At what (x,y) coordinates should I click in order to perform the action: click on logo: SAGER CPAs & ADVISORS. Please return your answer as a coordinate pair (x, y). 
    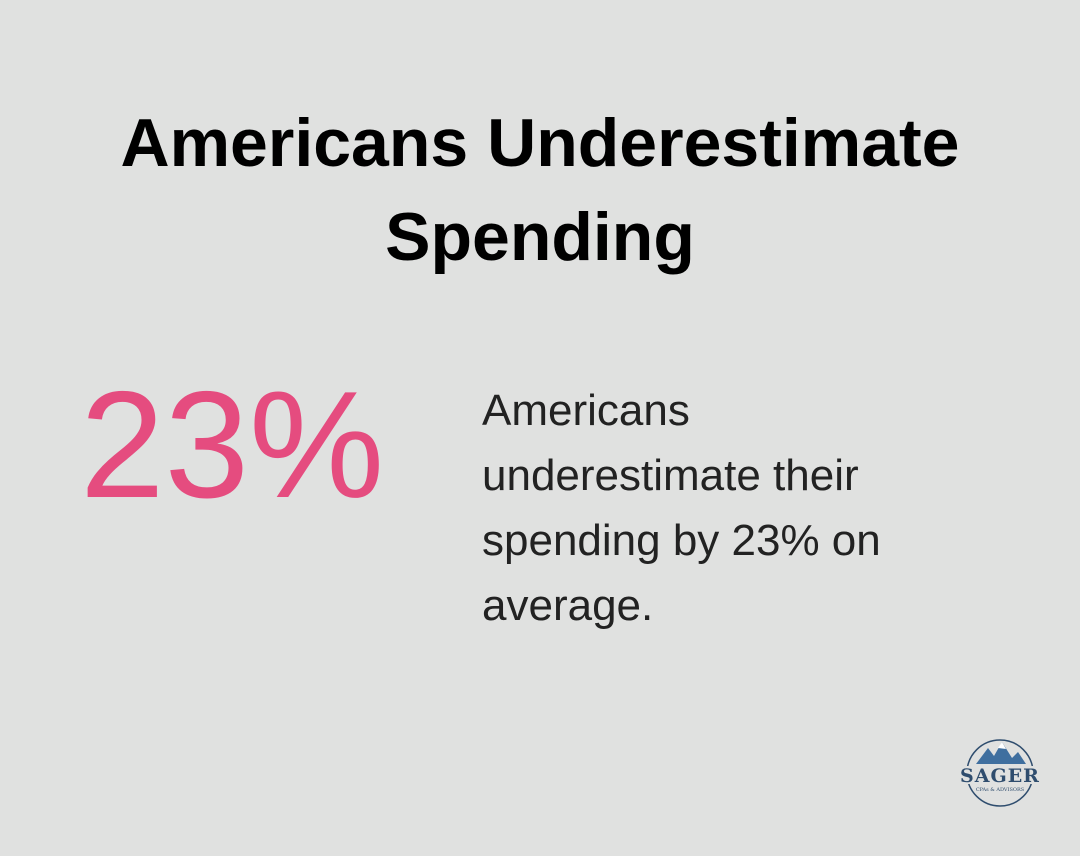
    Looking at the image, I should click on (1000, 773).